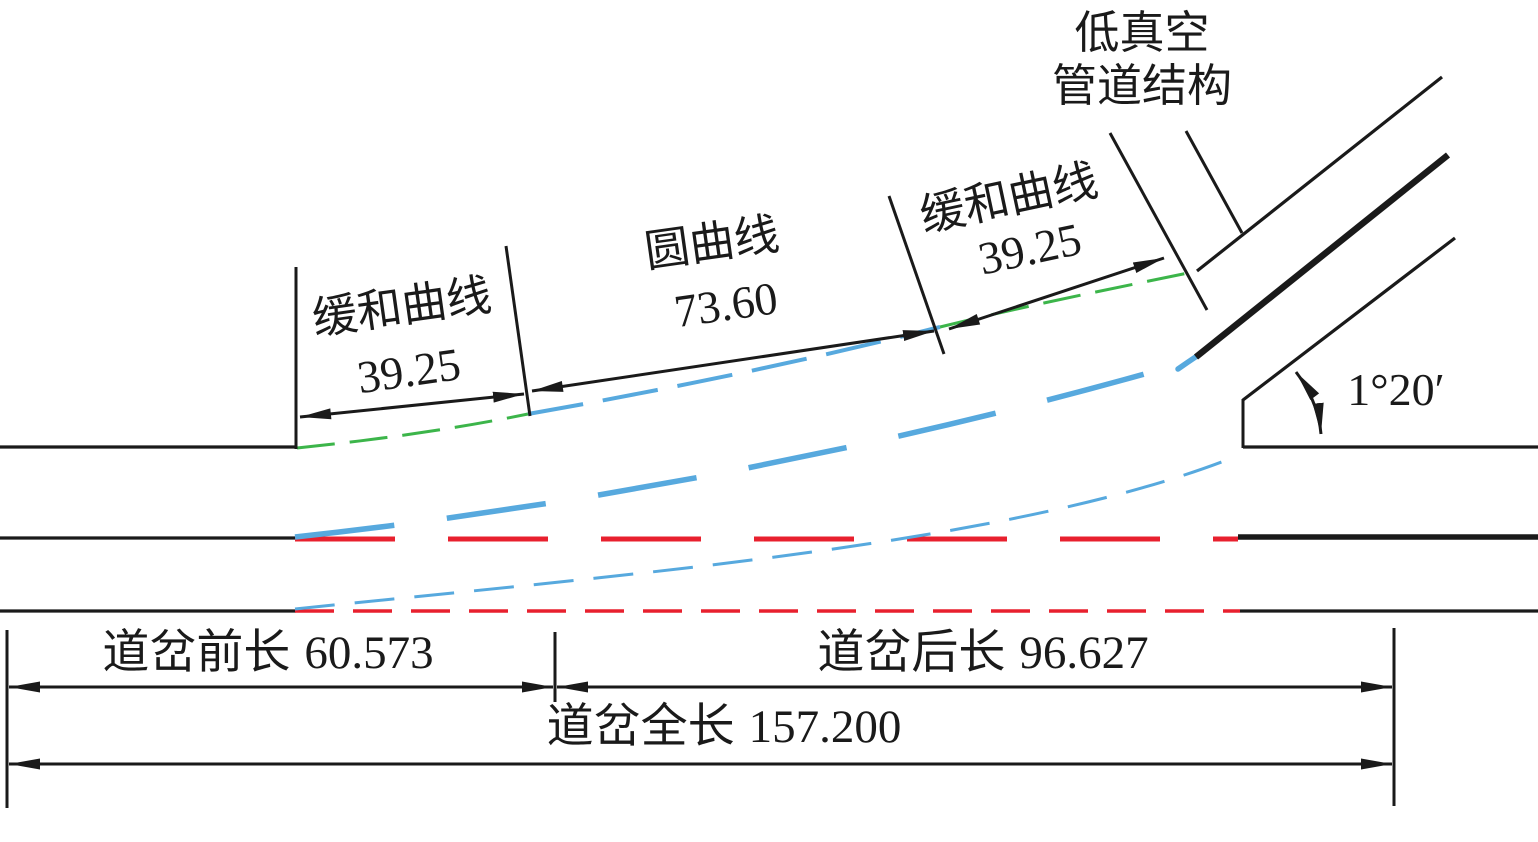  I want to click on diverging-track-top-rail-straight, so click(1319, 174).